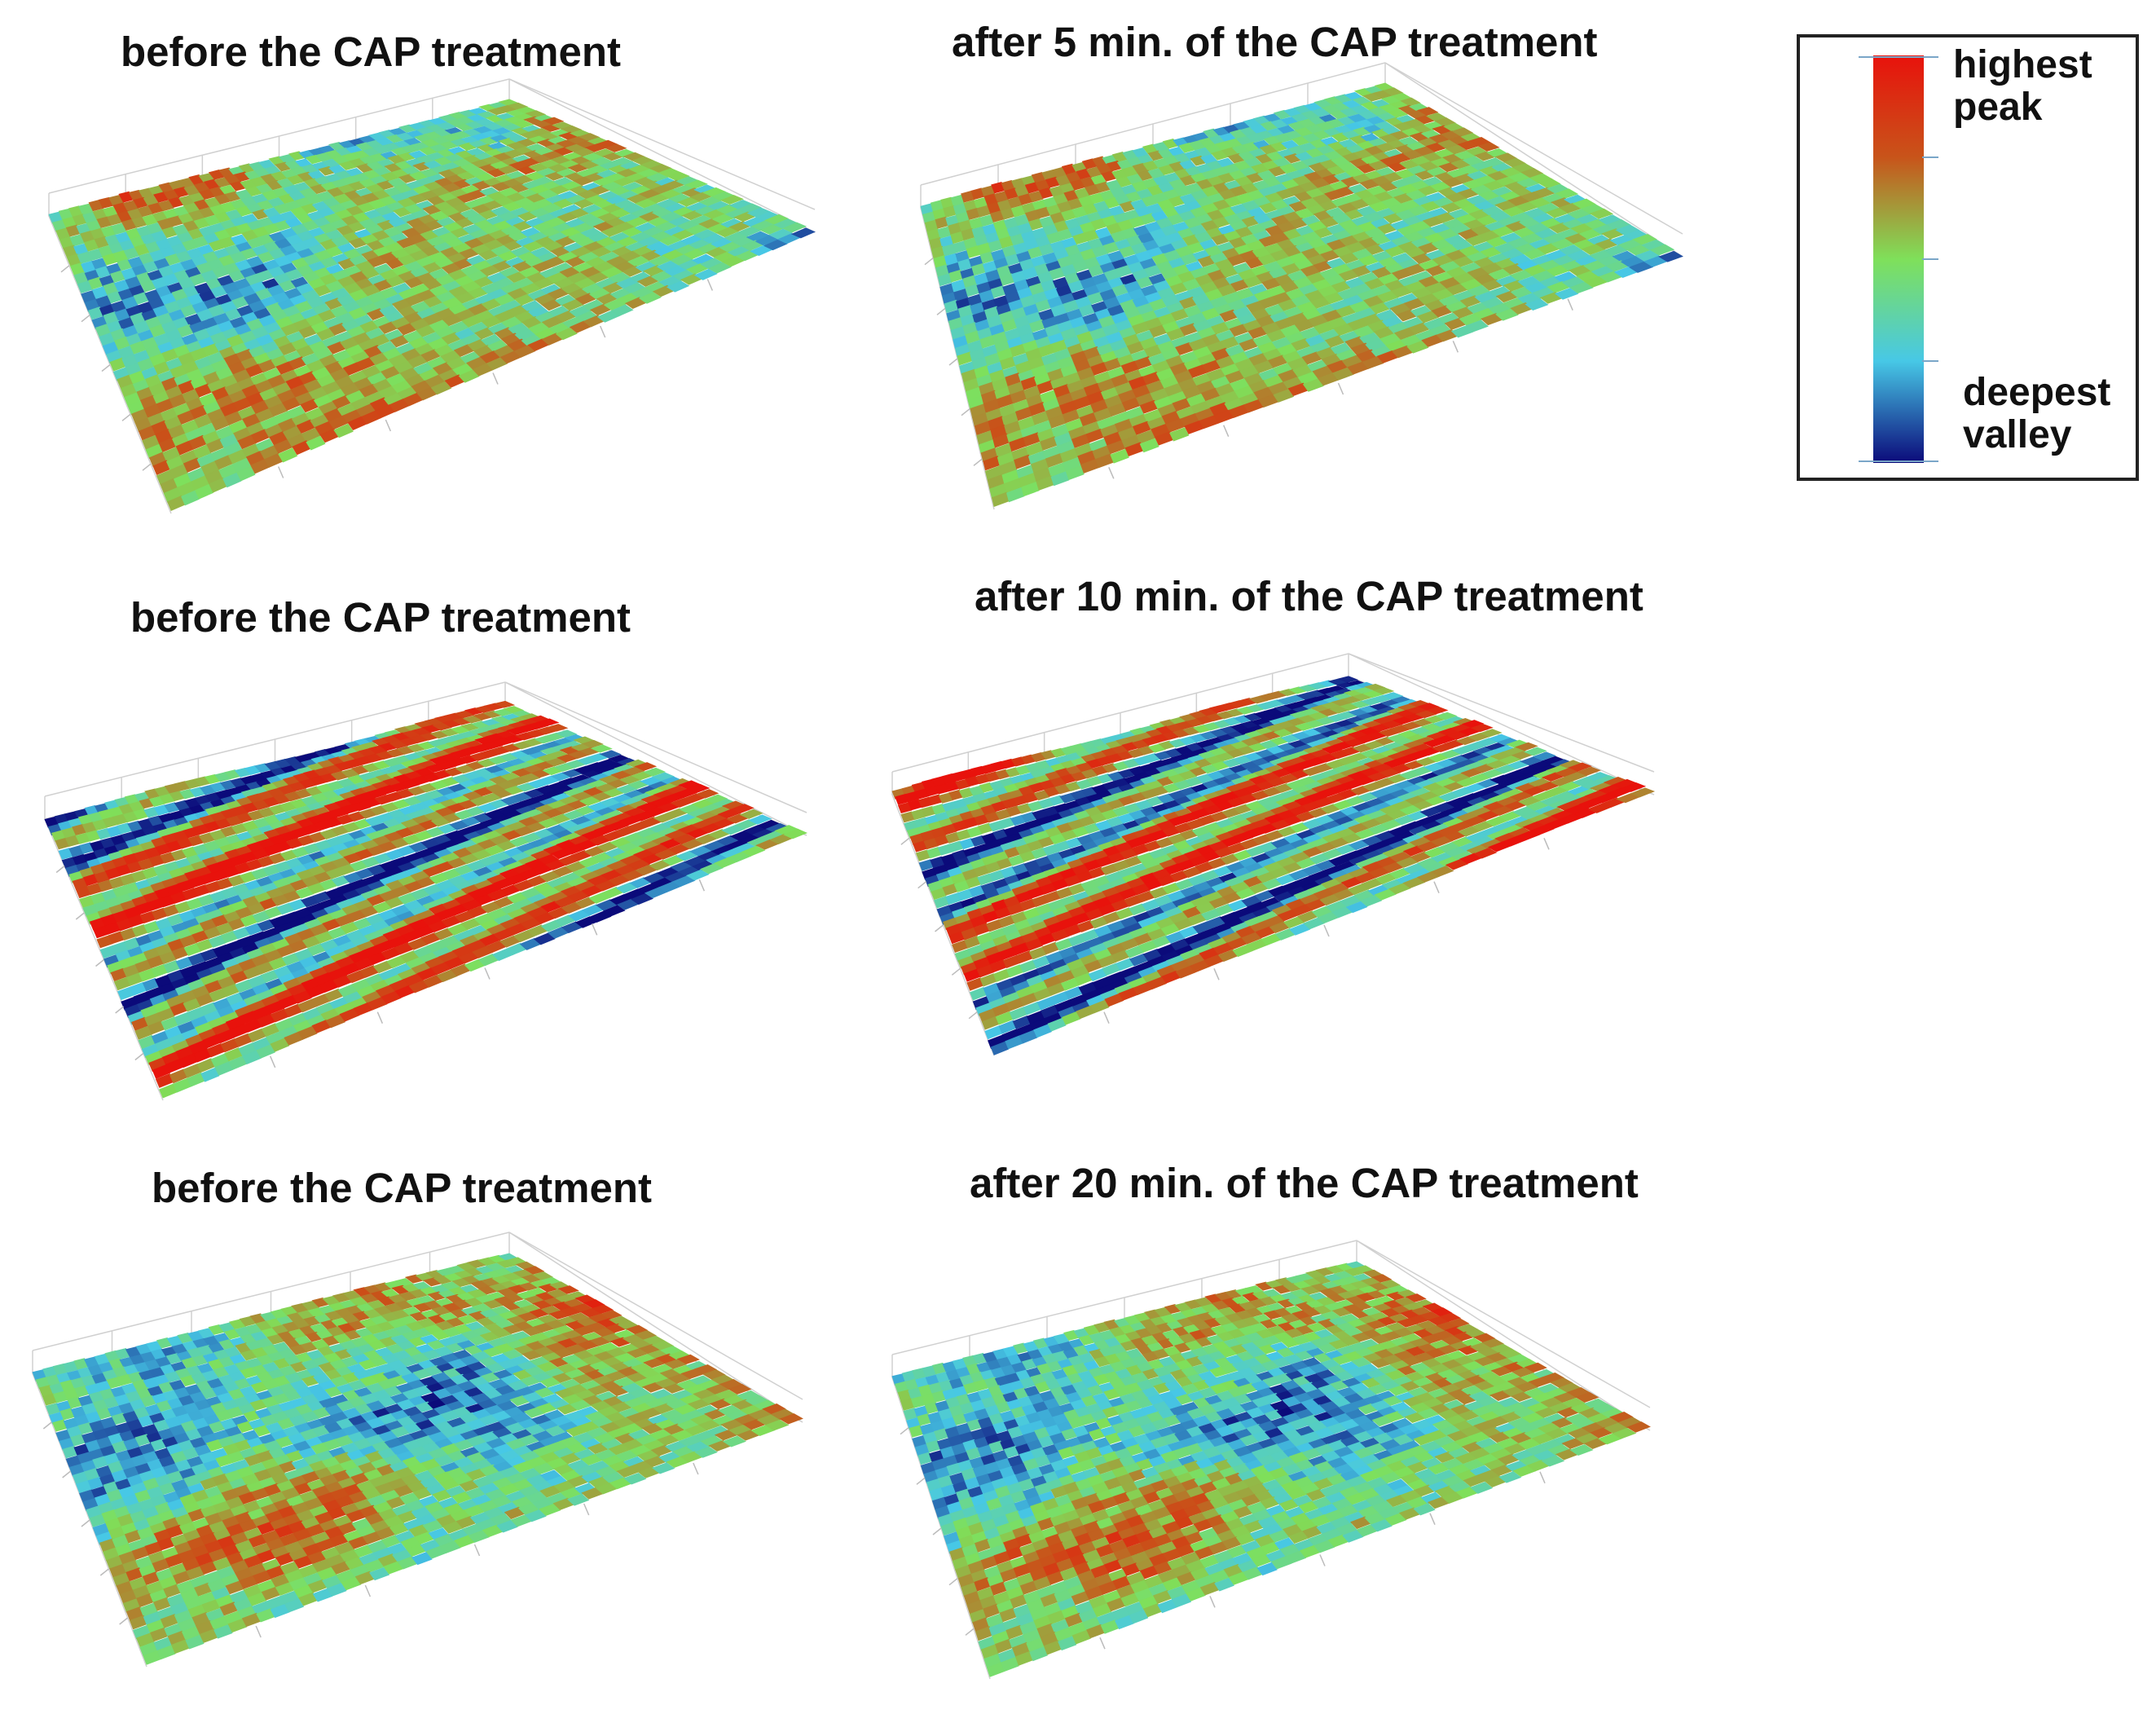 This screenshot has width=2156, height=1714. Describe the element at coordinates (1968, 257) in the screenshot. I see `color-scale-legend: highest peak deepest valley` at that location.